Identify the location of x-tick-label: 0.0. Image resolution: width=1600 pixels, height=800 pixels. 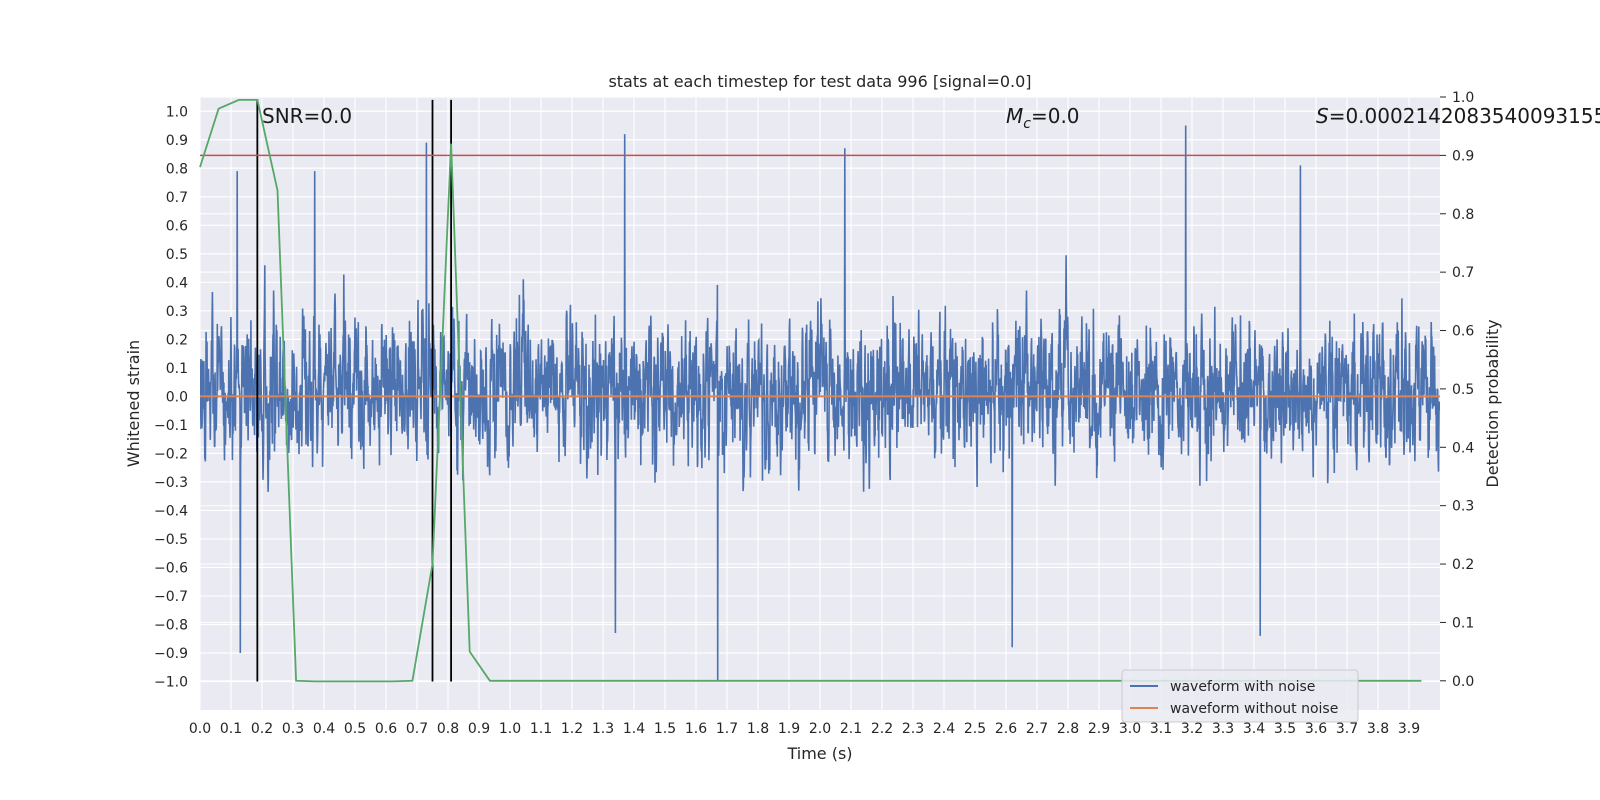
(200, 729).